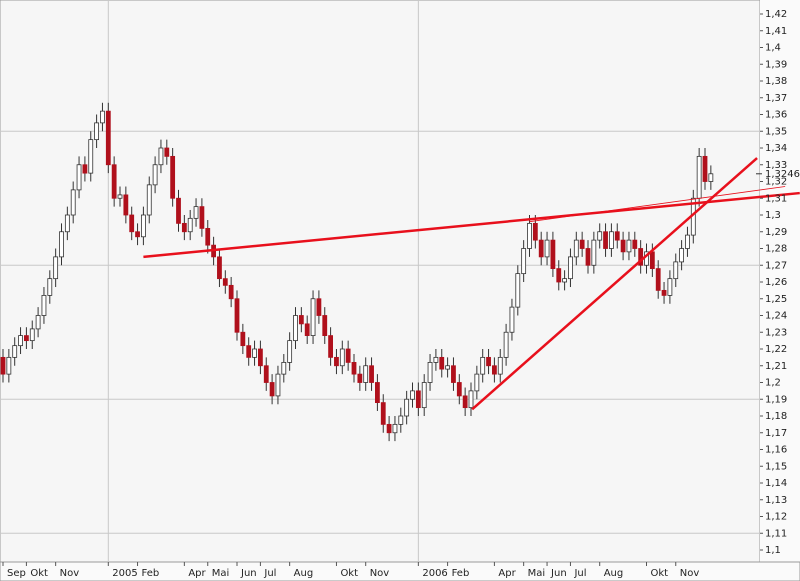  What do you see at coordinates (776, 148) in the screenshot?
I see `y-tick-label: 1,34` at bounding box center [776, 148].